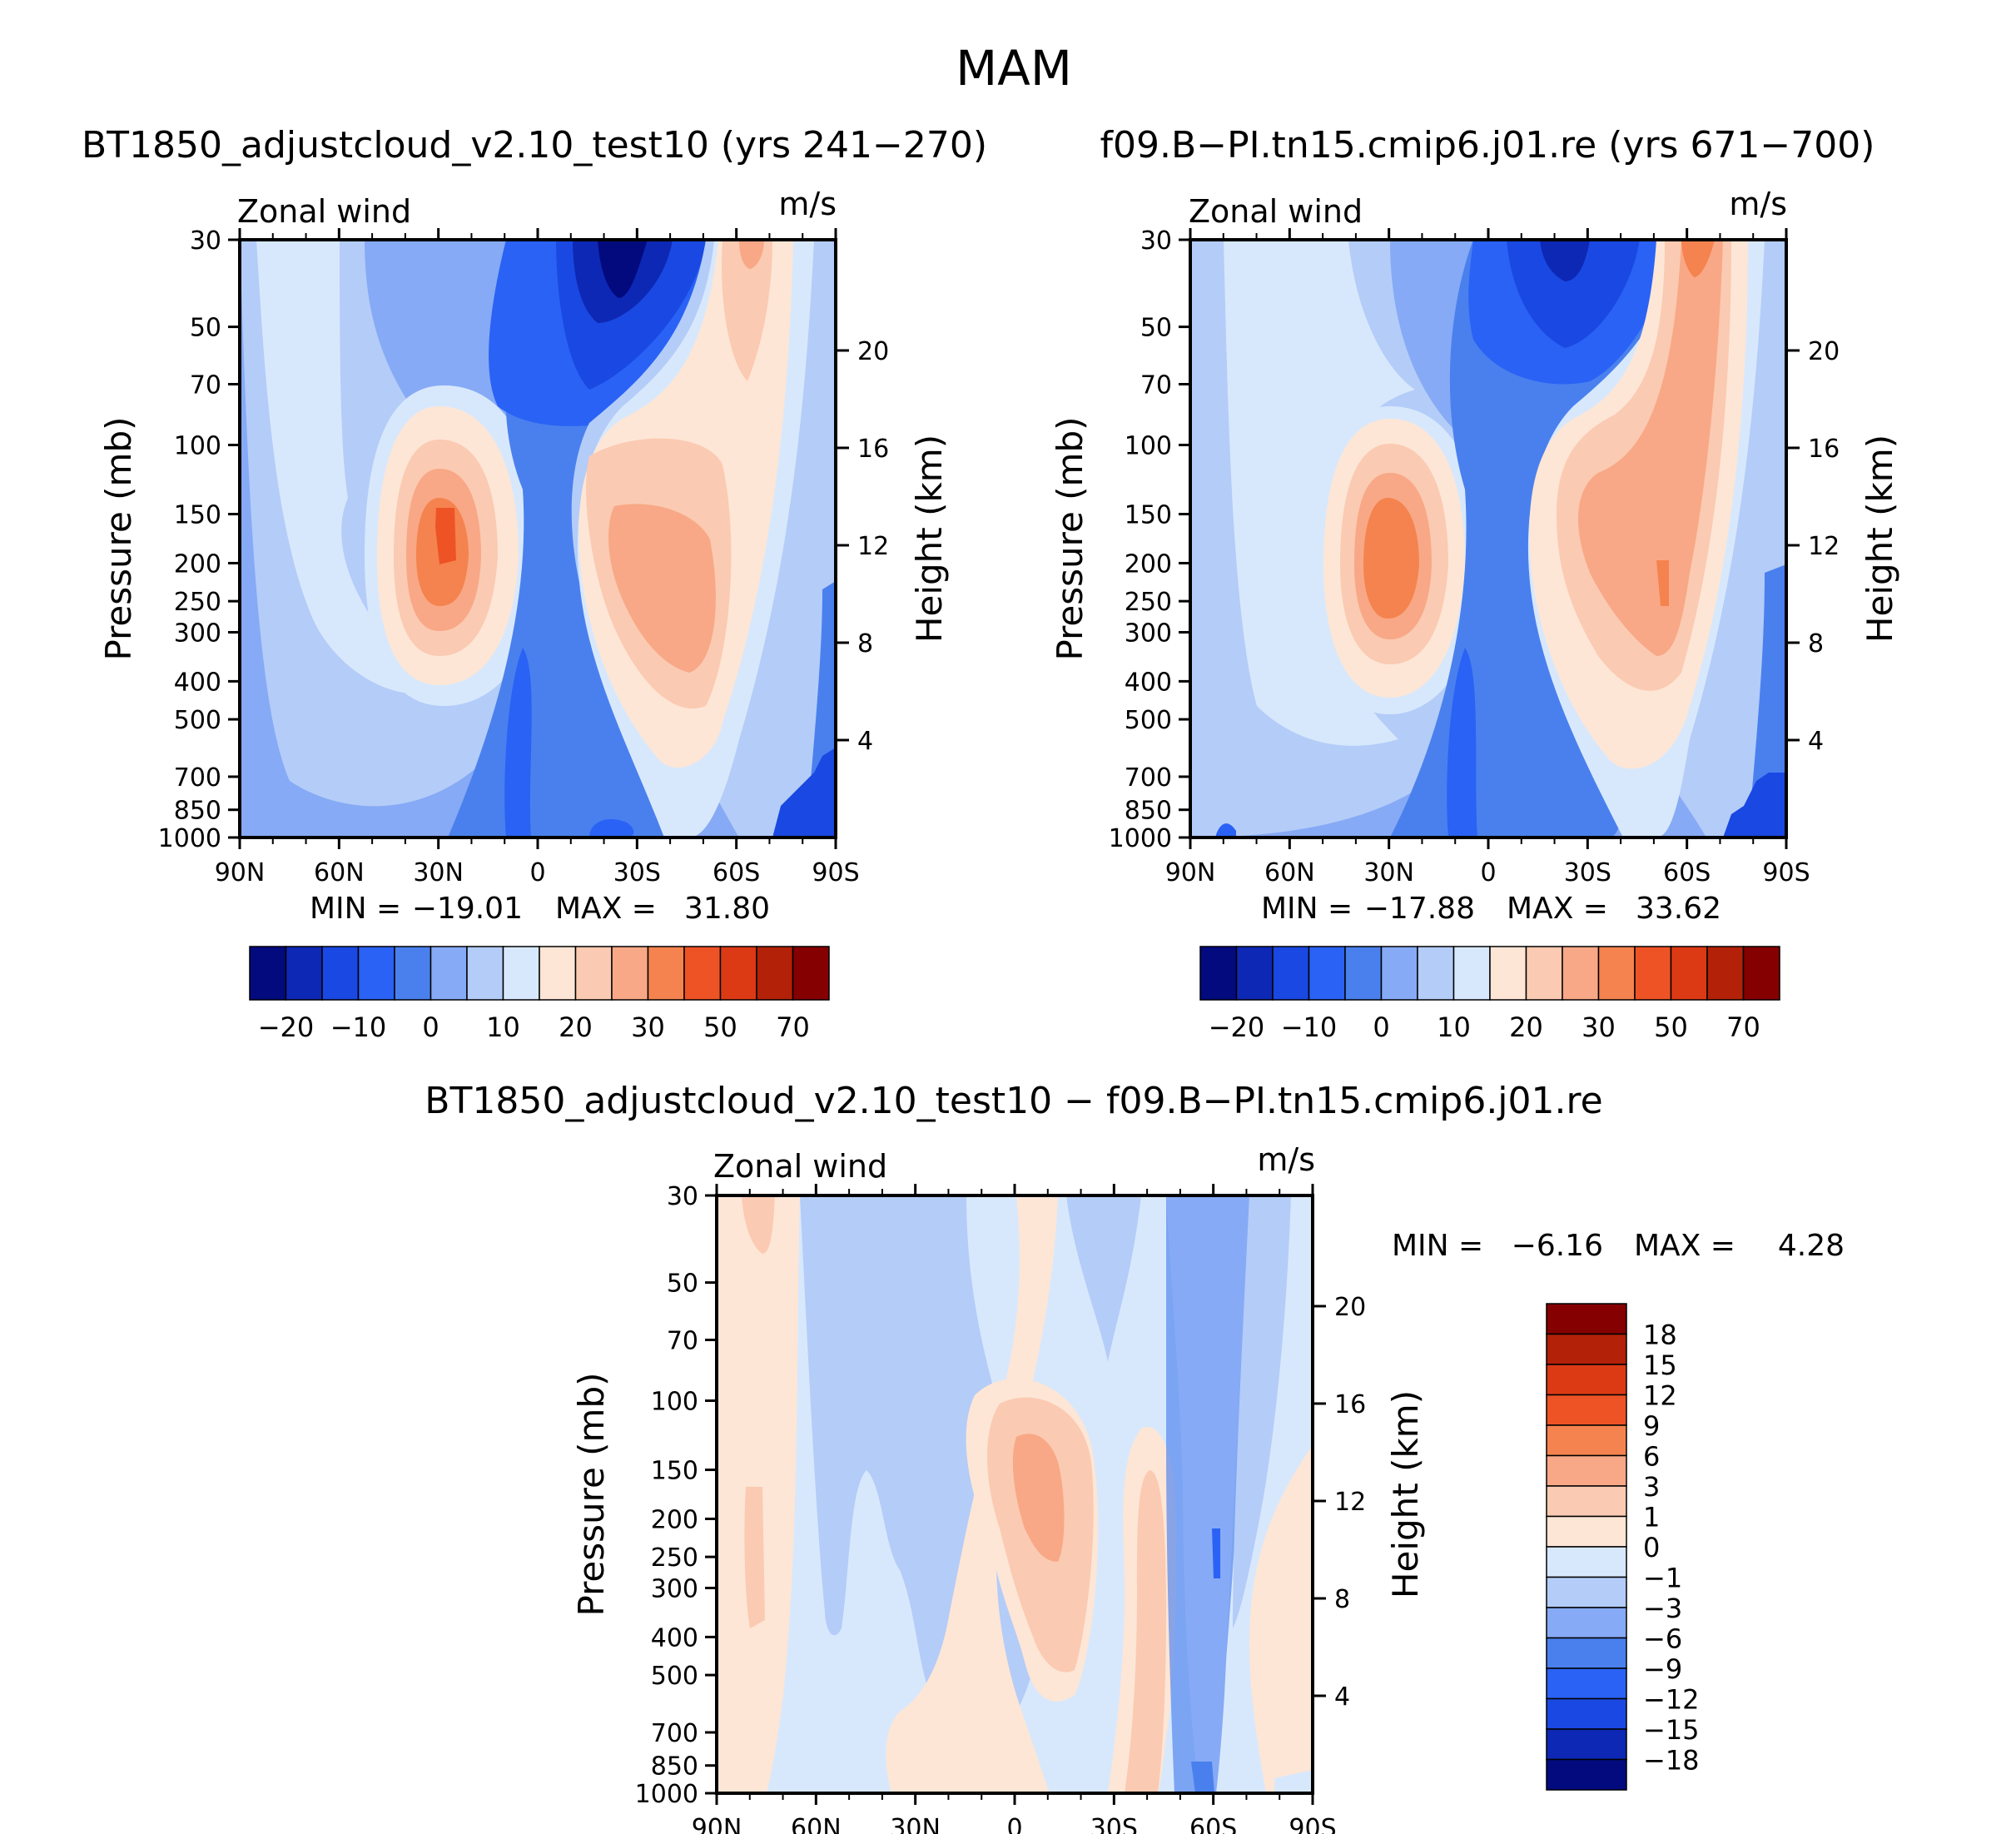 The width and height of the screenshot is (2016, 1834). Describe the element at coordinates (865, 644) in the screenshot. I see `y2-tick-label: 8` at that location.